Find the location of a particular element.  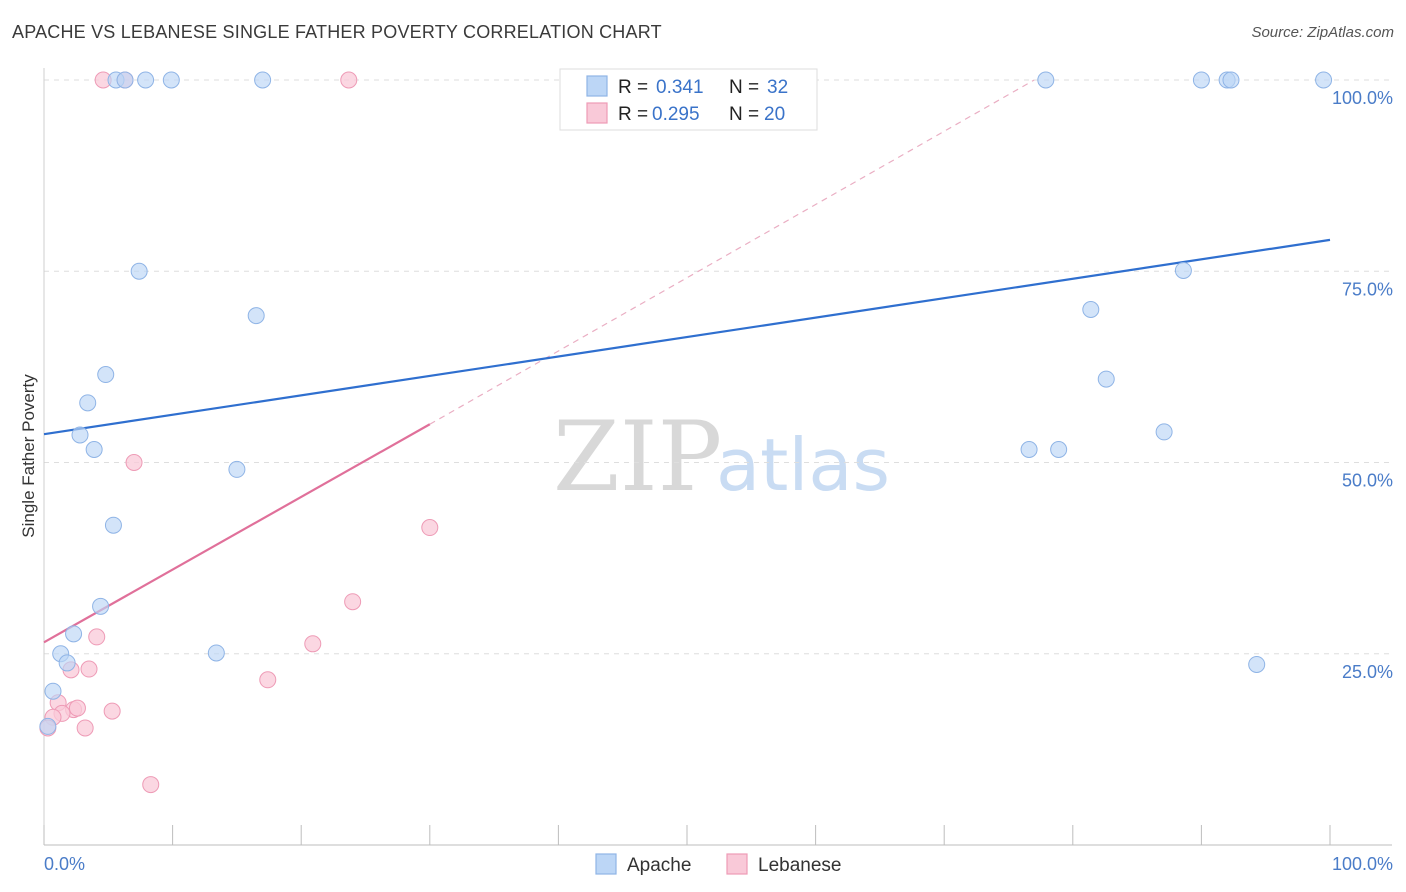

bottom-legend-swatch-apache is located at coordinates (606, 864).